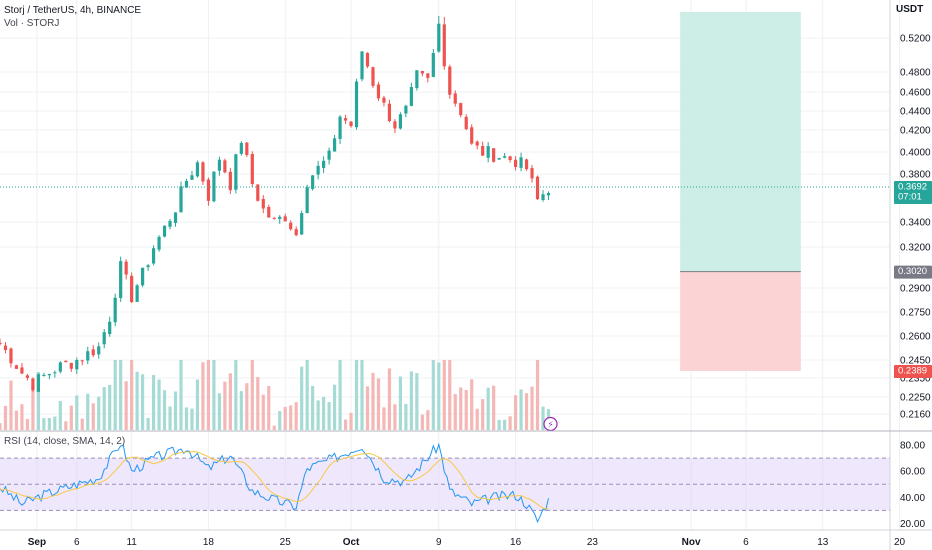 The image size is (932, 550). Describe the element at coordinates (915, 153) in the screenshot. I see `price-tick-label: 0.4000` at that location.